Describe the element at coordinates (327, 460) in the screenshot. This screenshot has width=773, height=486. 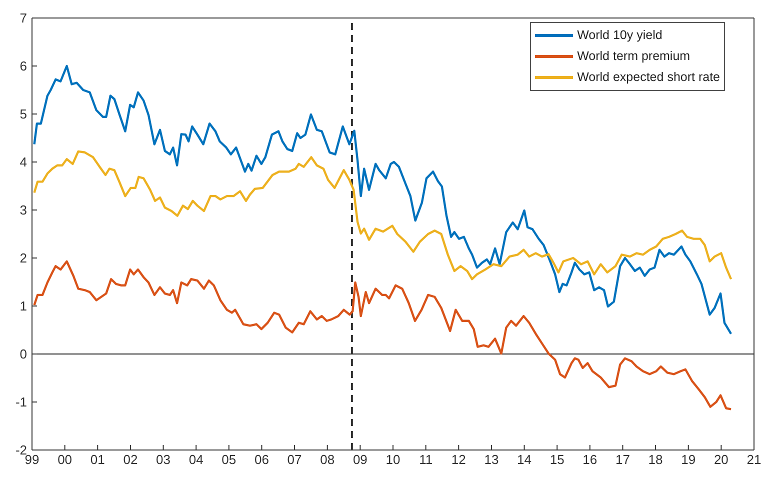
I see `x-tick-label: 08` at that location.